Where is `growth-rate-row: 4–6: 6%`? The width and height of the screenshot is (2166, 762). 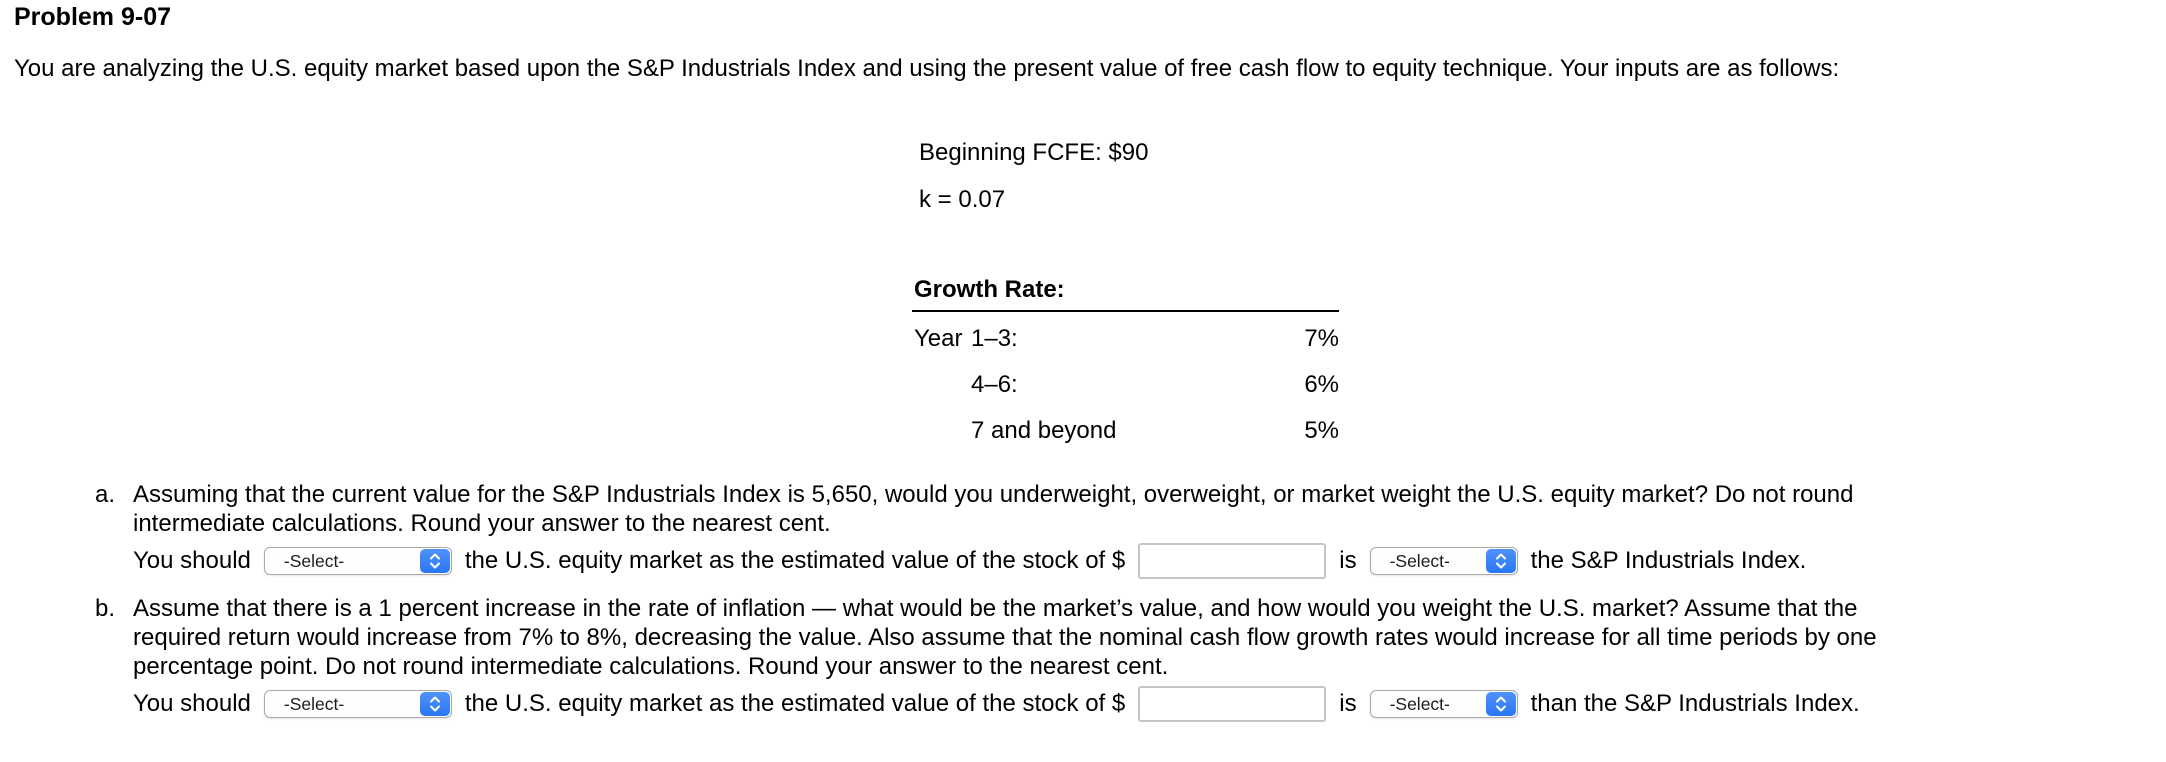 growth-rate-row: 4–6: 6% is located at coordinates (1125, 385).